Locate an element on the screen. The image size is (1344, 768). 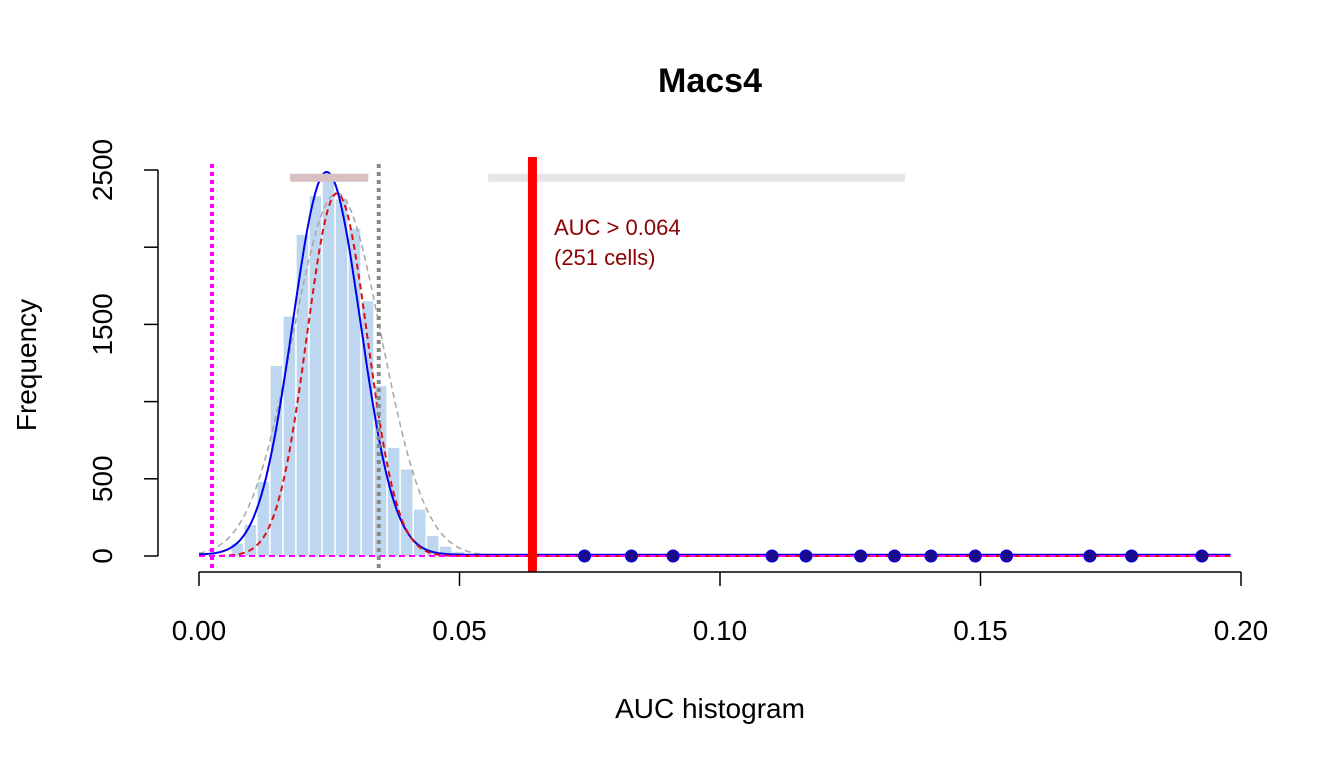
threshold-label: AUC > 0.064 is located at coordinates (617, 227).